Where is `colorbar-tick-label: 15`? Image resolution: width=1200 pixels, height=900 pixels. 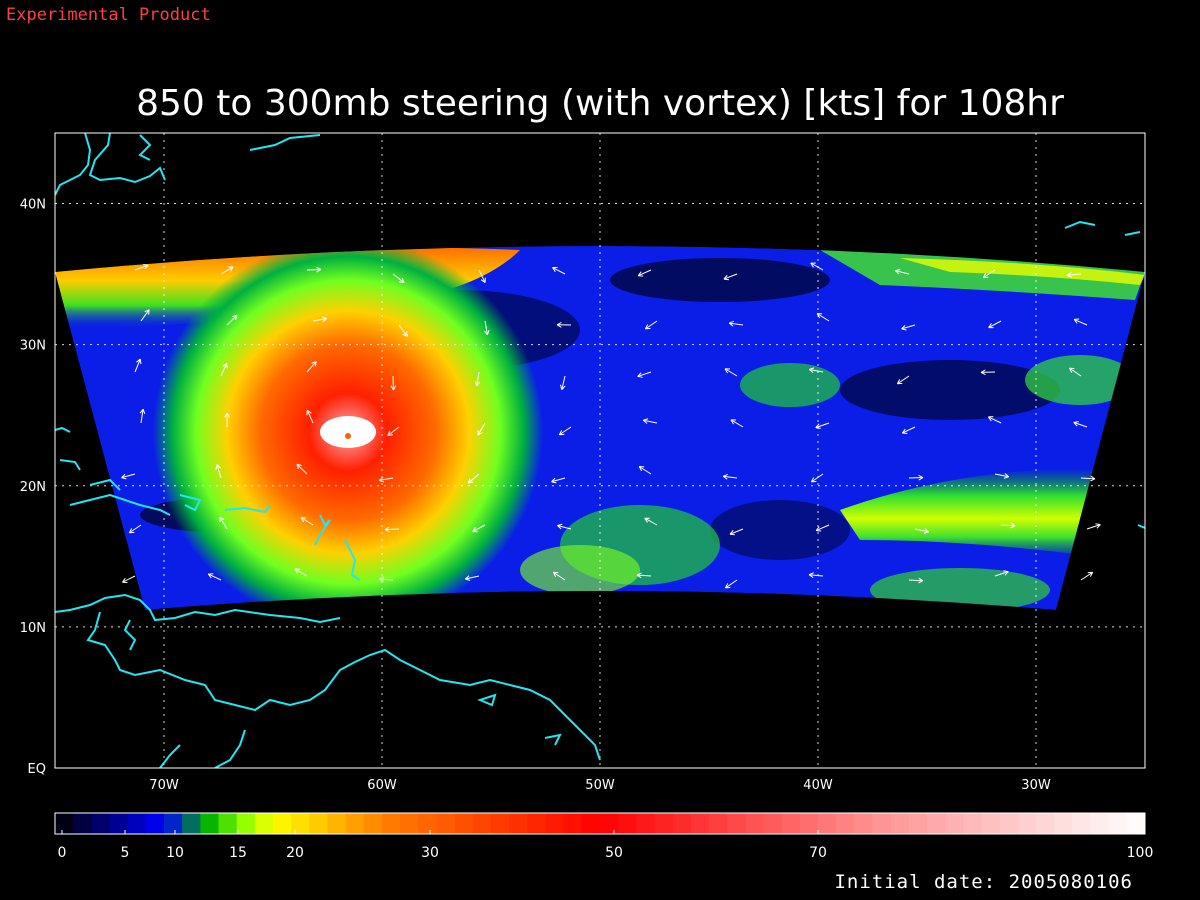
colorbar-tick-label: 15 is located at coordinates (238, 853).